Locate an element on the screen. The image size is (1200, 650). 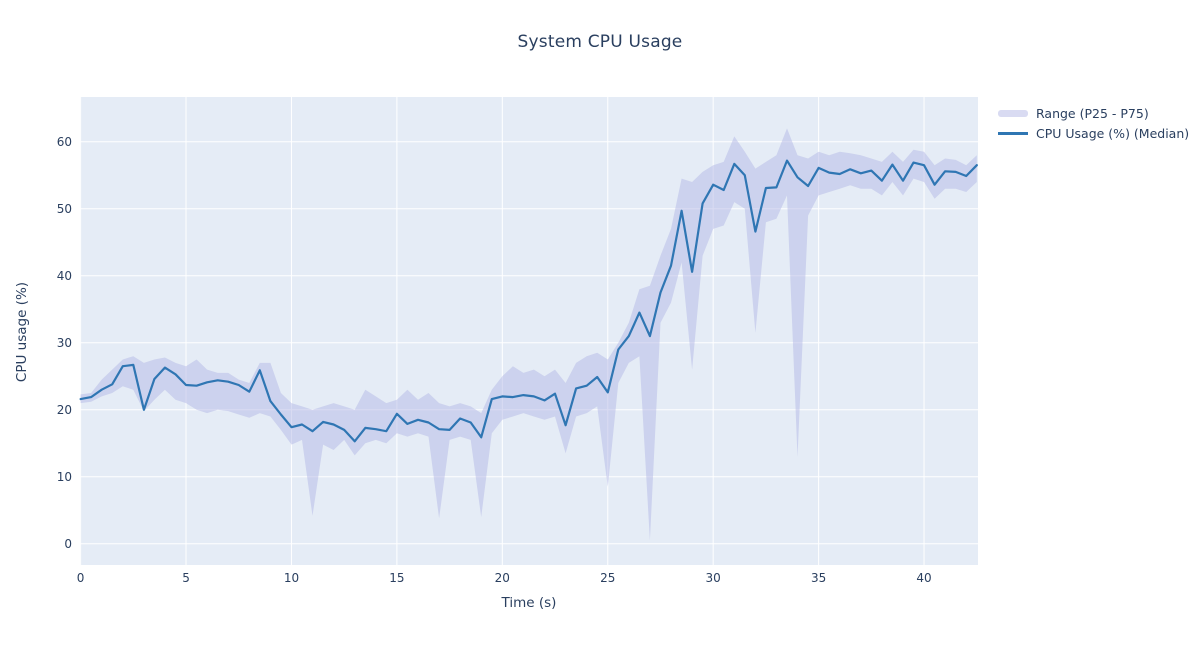
y-tick-label: 10 is located at coordinates (64, 477).